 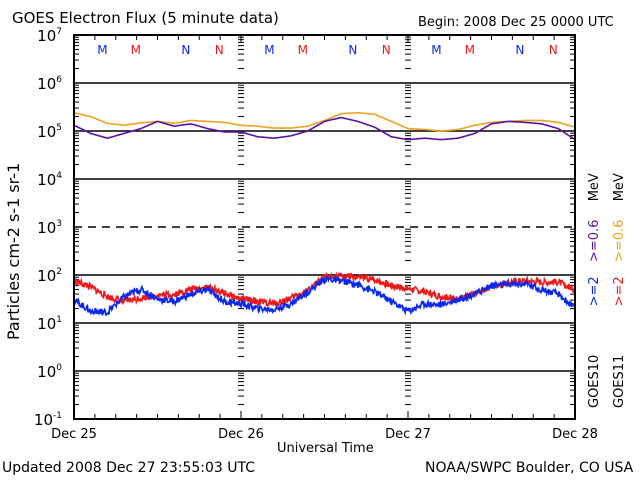 I want to click on chart-title: GOES Electron Flux (5 minute data), so click(x=145, y=18).